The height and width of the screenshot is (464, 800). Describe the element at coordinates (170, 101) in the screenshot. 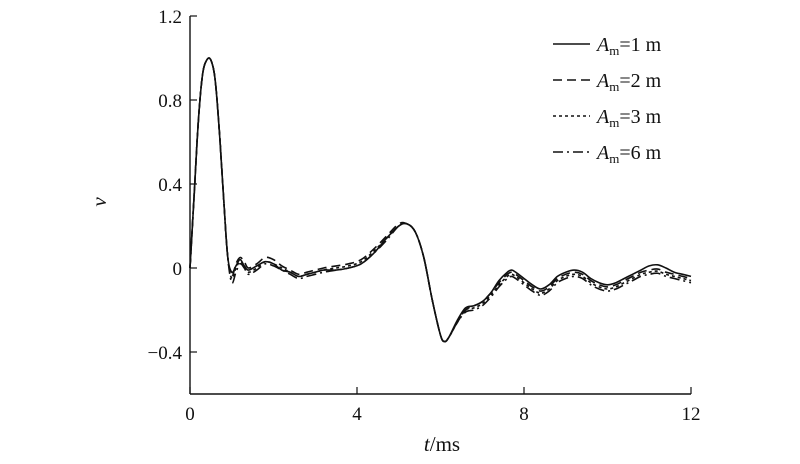

I see `y-tick-label: 0.8` at that location.